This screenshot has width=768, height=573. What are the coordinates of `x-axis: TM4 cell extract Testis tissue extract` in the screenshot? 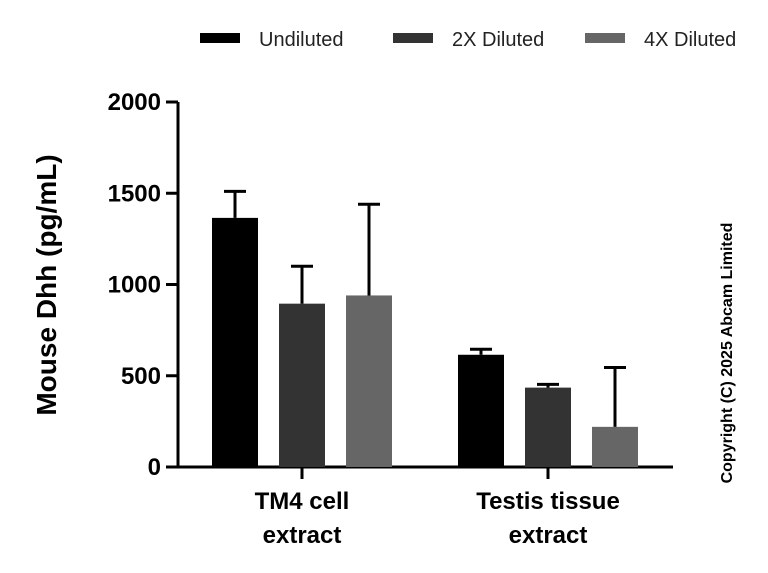 It's located at (425, 507).